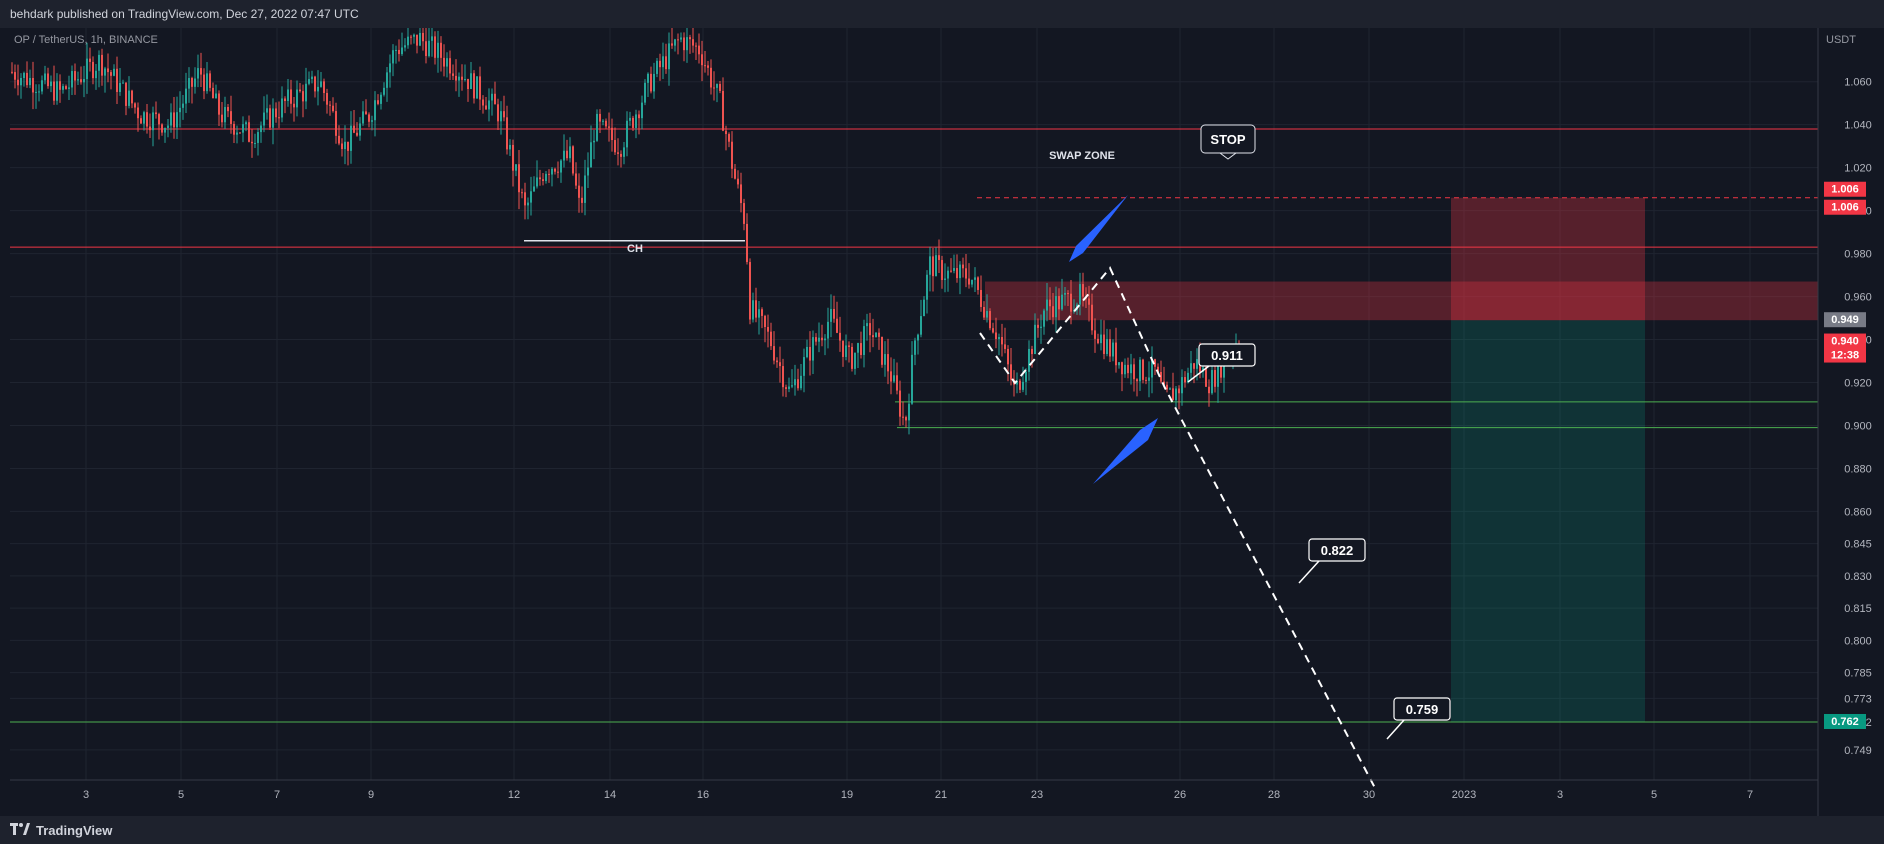 The image size is (1884, 844). Describe the element at coordinates (1548, 521) in the screenshot. I see `target-zone` at that location.